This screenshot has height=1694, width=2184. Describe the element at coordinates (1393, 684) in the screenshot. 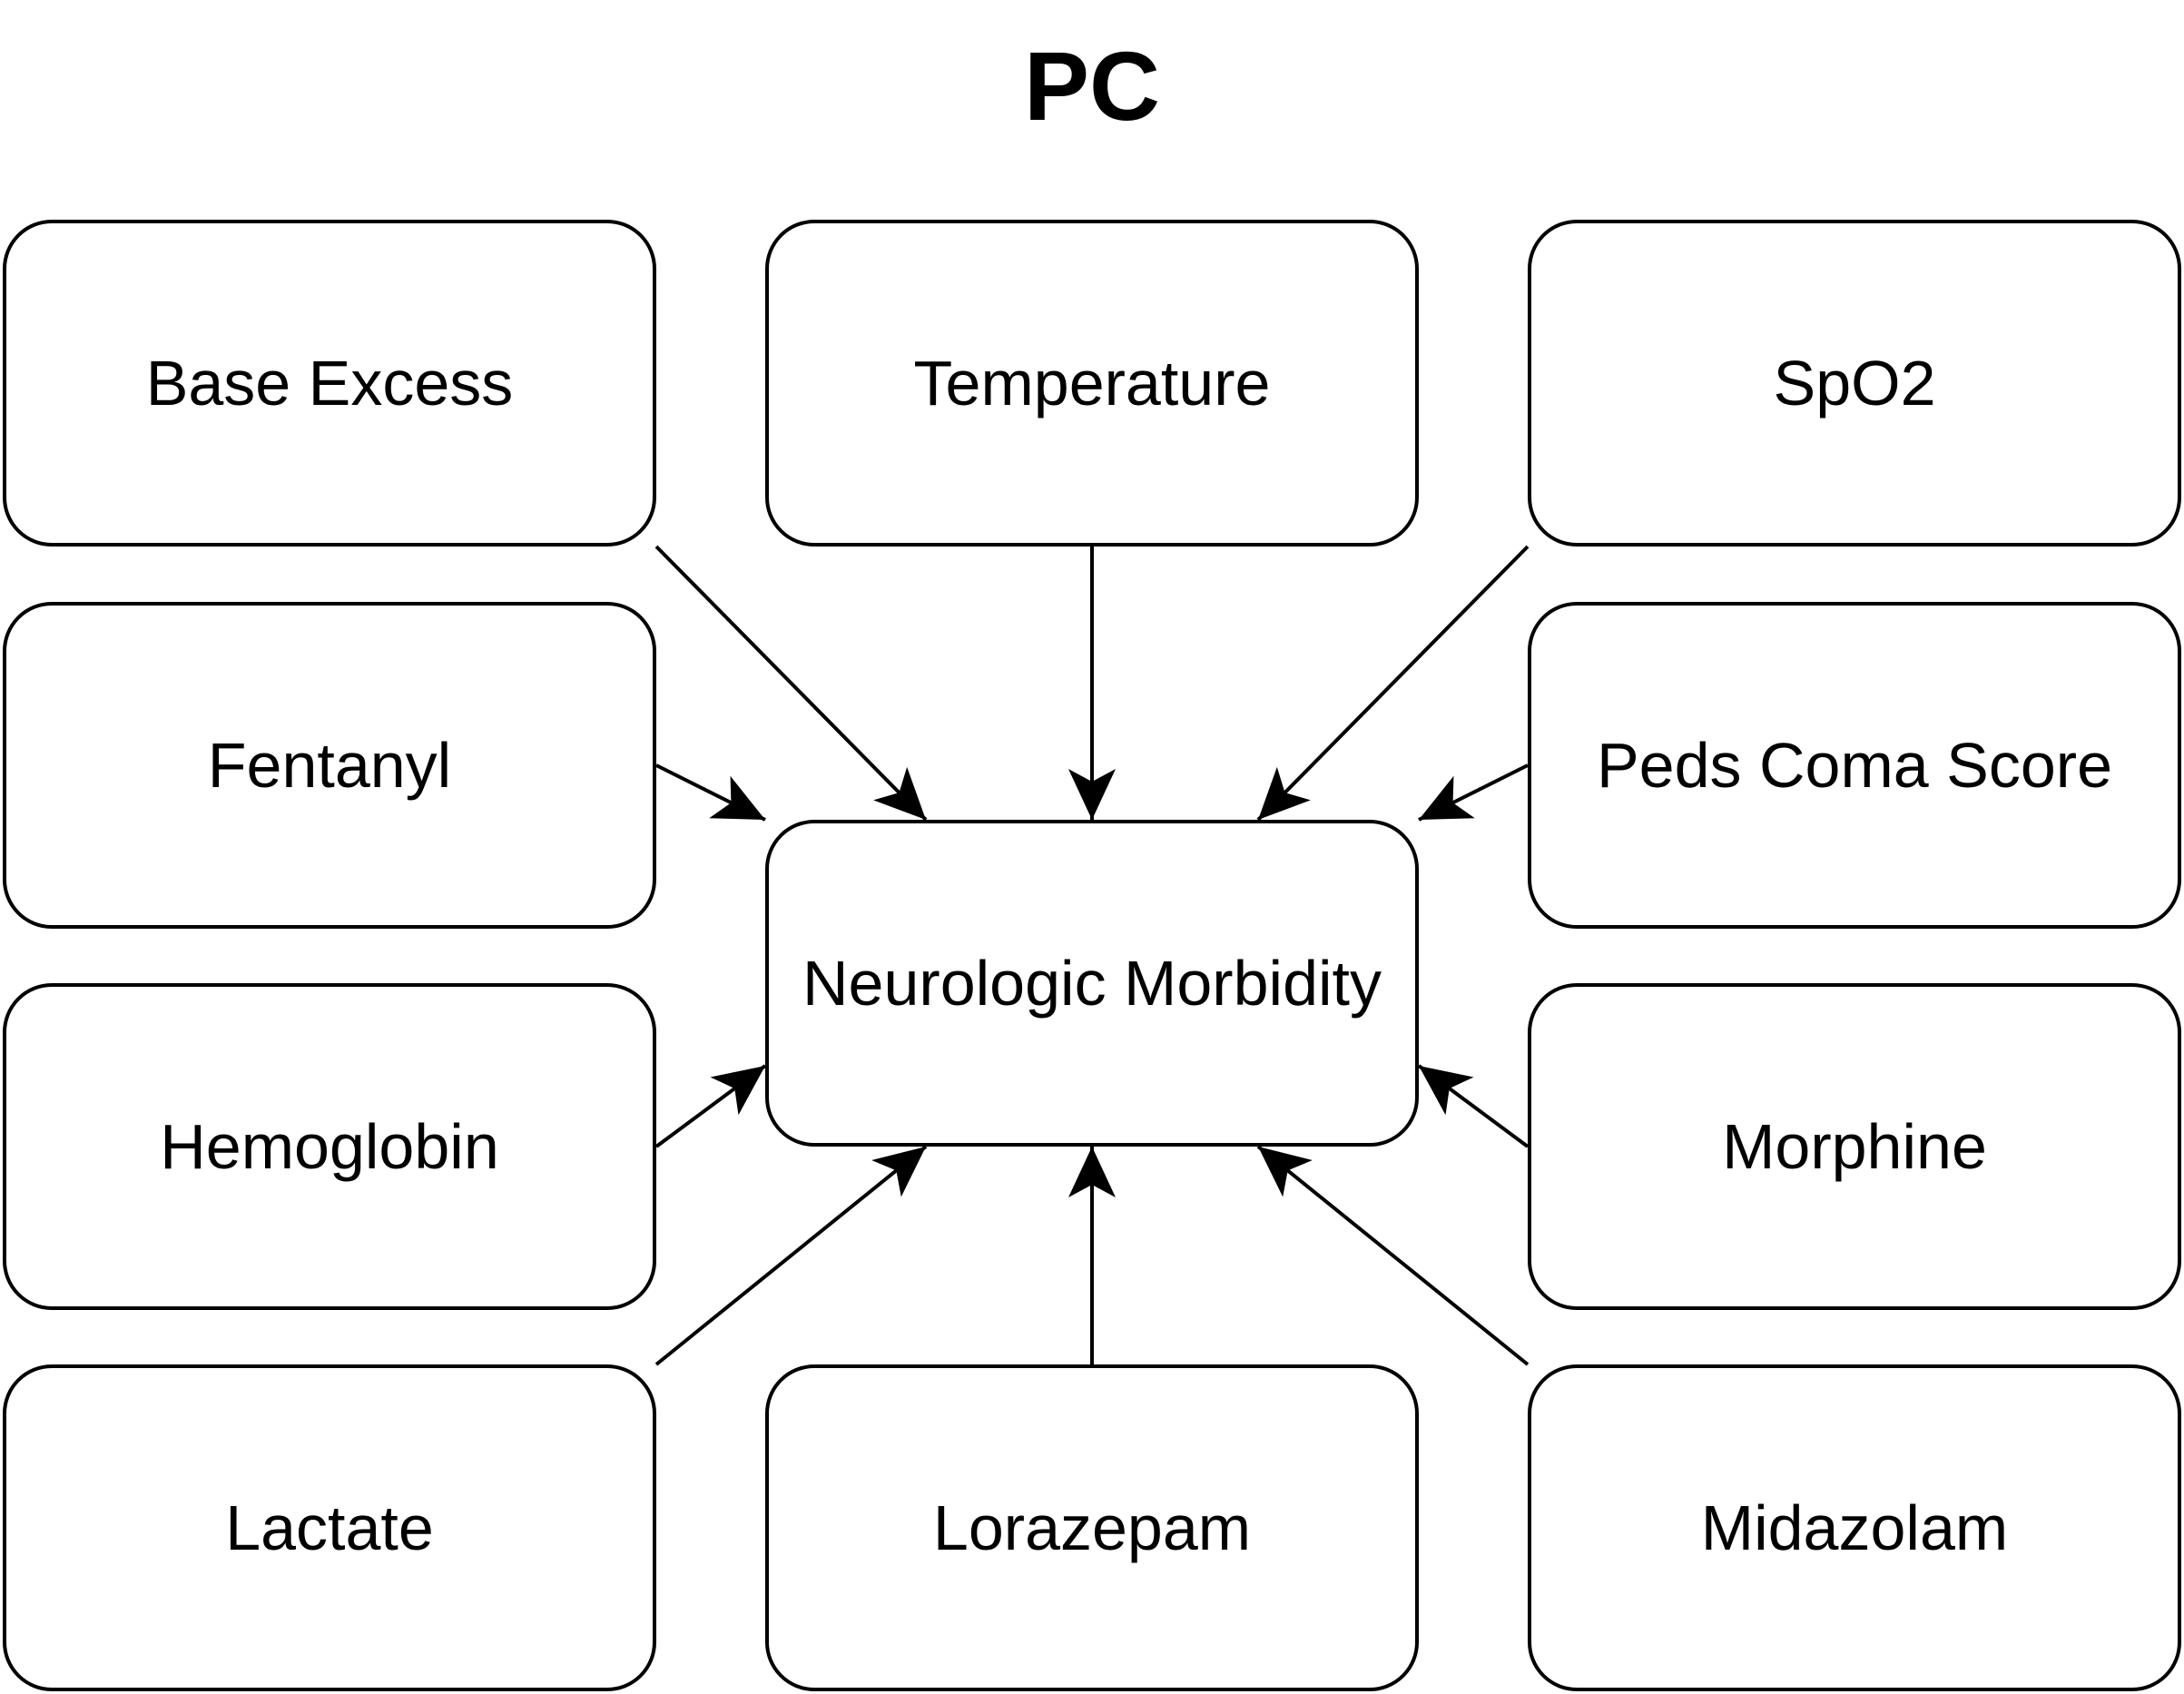

I see `edge-spo2` at that location.